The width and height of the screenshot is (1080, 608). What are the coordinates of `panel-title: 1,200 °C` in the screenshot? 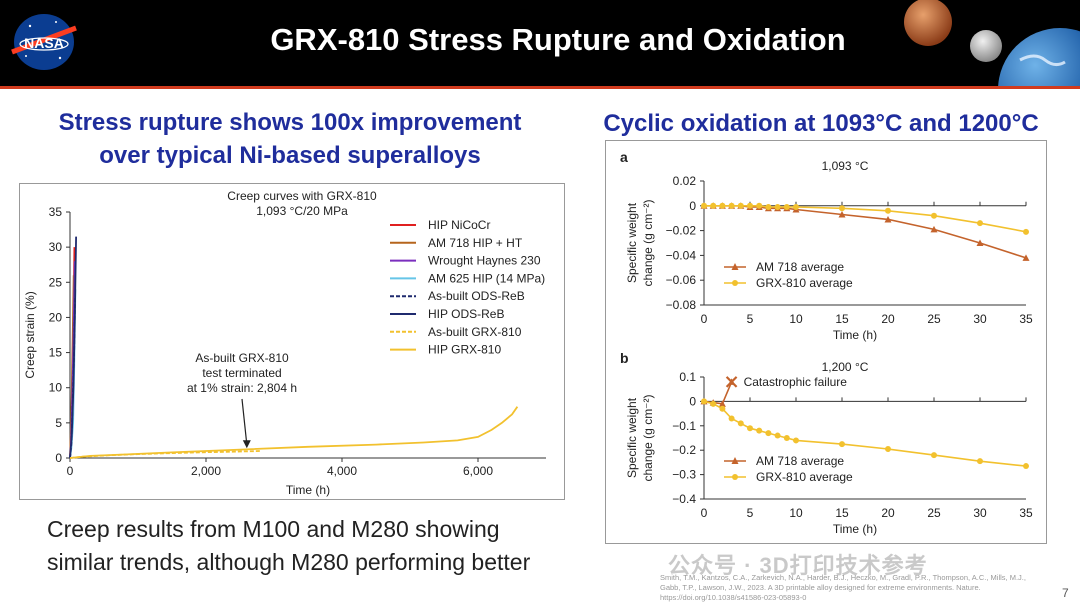 It's located at (845, 367).